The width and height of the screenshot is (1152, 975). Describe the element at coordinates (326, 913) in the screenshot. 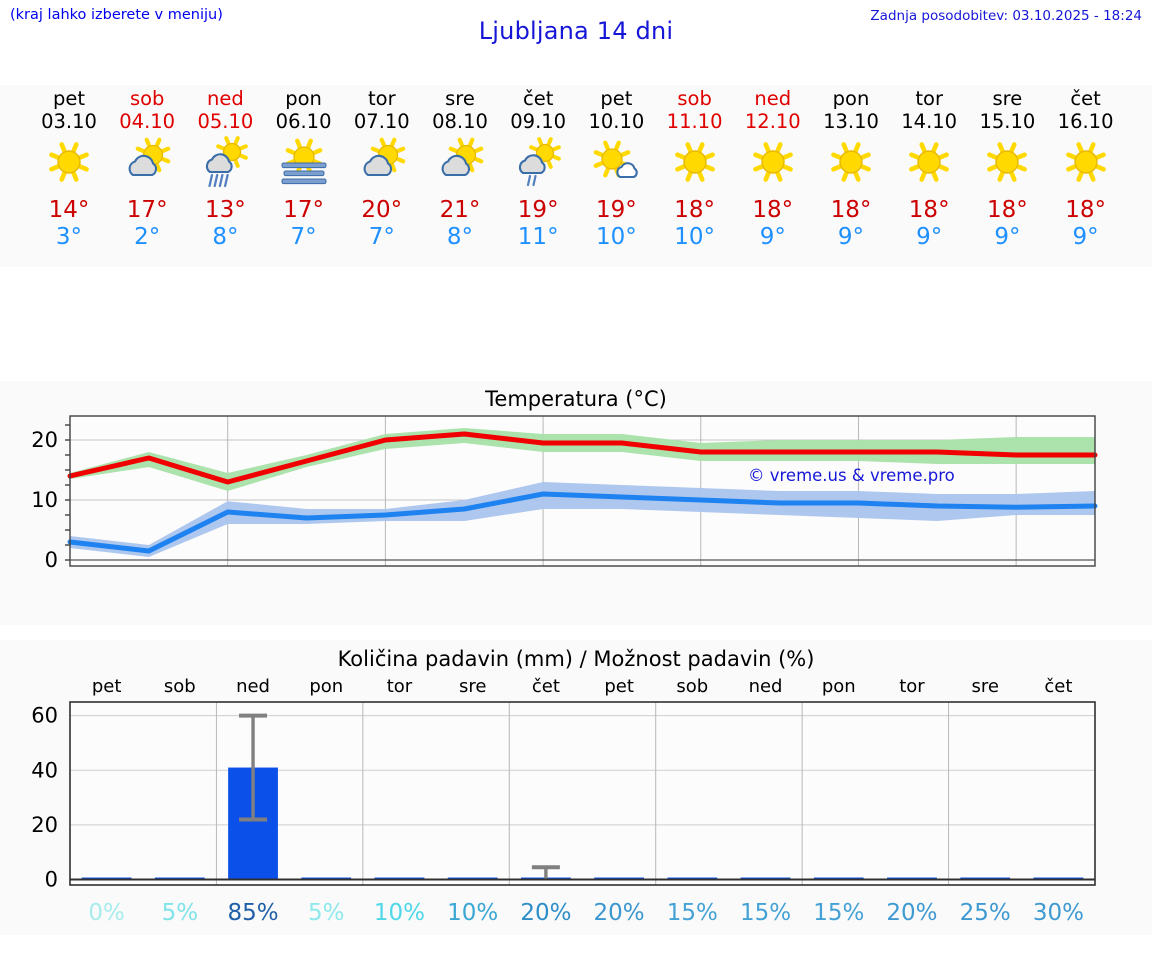

I see `precipitation-probability: 5%` at that location.